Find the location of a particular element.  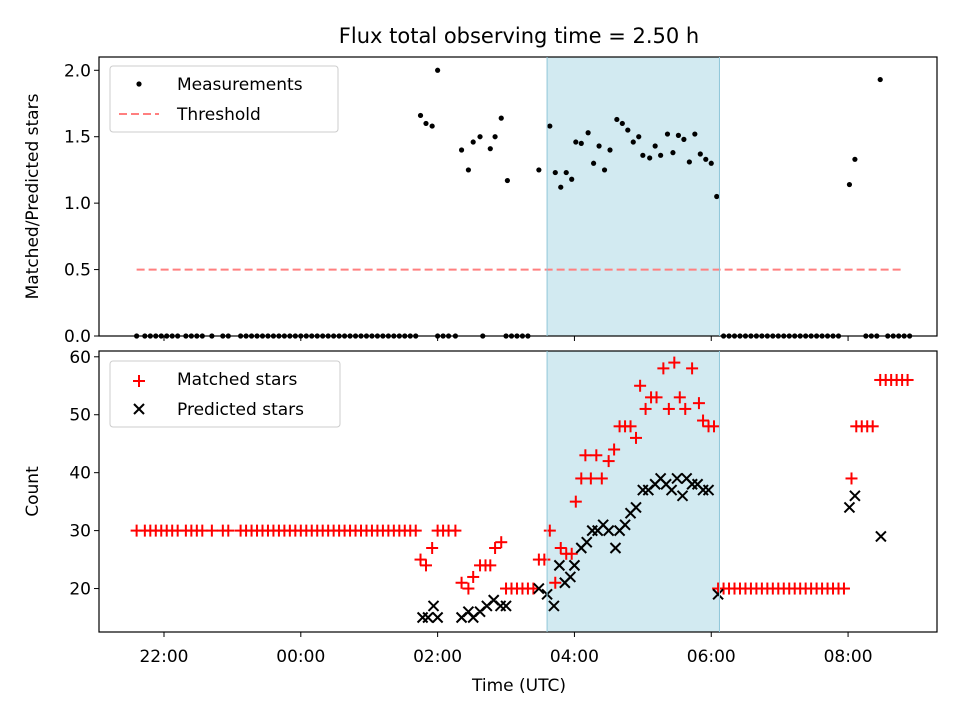

count-y-axis-label: Count is located at coordinates (33, 491).